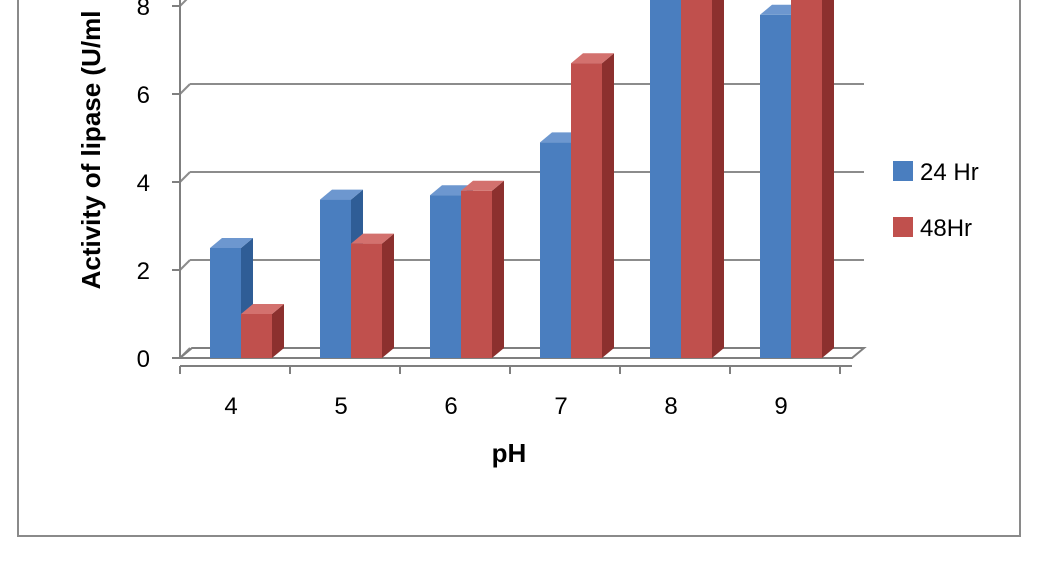 This screenshot has width=1038, height=581. I want to click on x-tick-label: 6, so click(450, 406).